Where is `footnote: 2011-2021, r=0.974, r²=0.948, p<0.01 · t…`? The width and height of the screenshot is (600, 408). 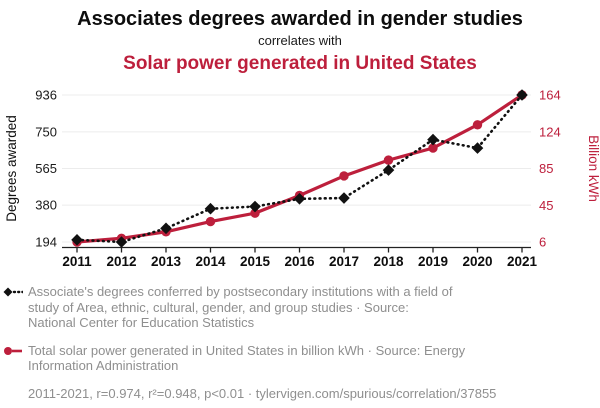 footnote: 2011-2021, r=0.974, r²=0.948, p<0.01 · t… is located at coordinates (262, 393).